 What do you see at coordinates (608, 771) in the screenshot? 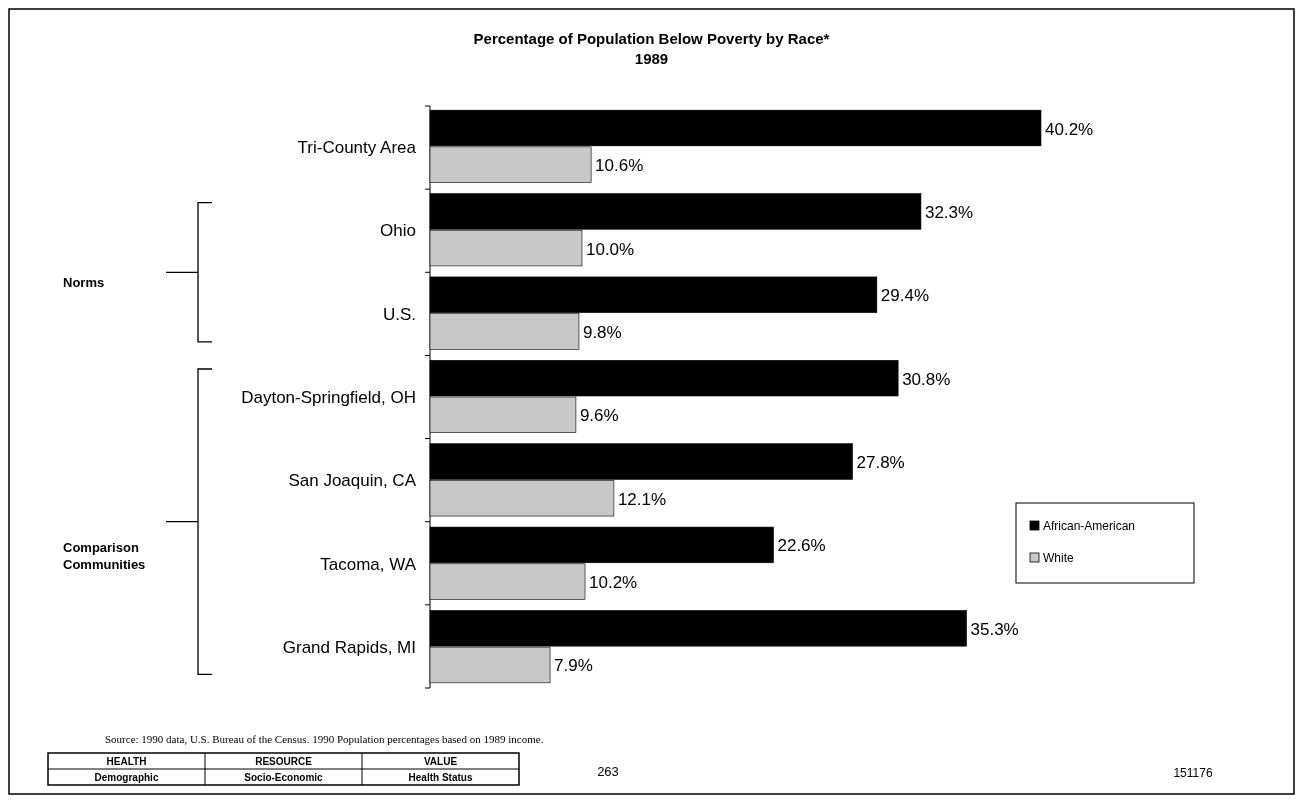
I see `text: 263` at bounding box center [608, 771].